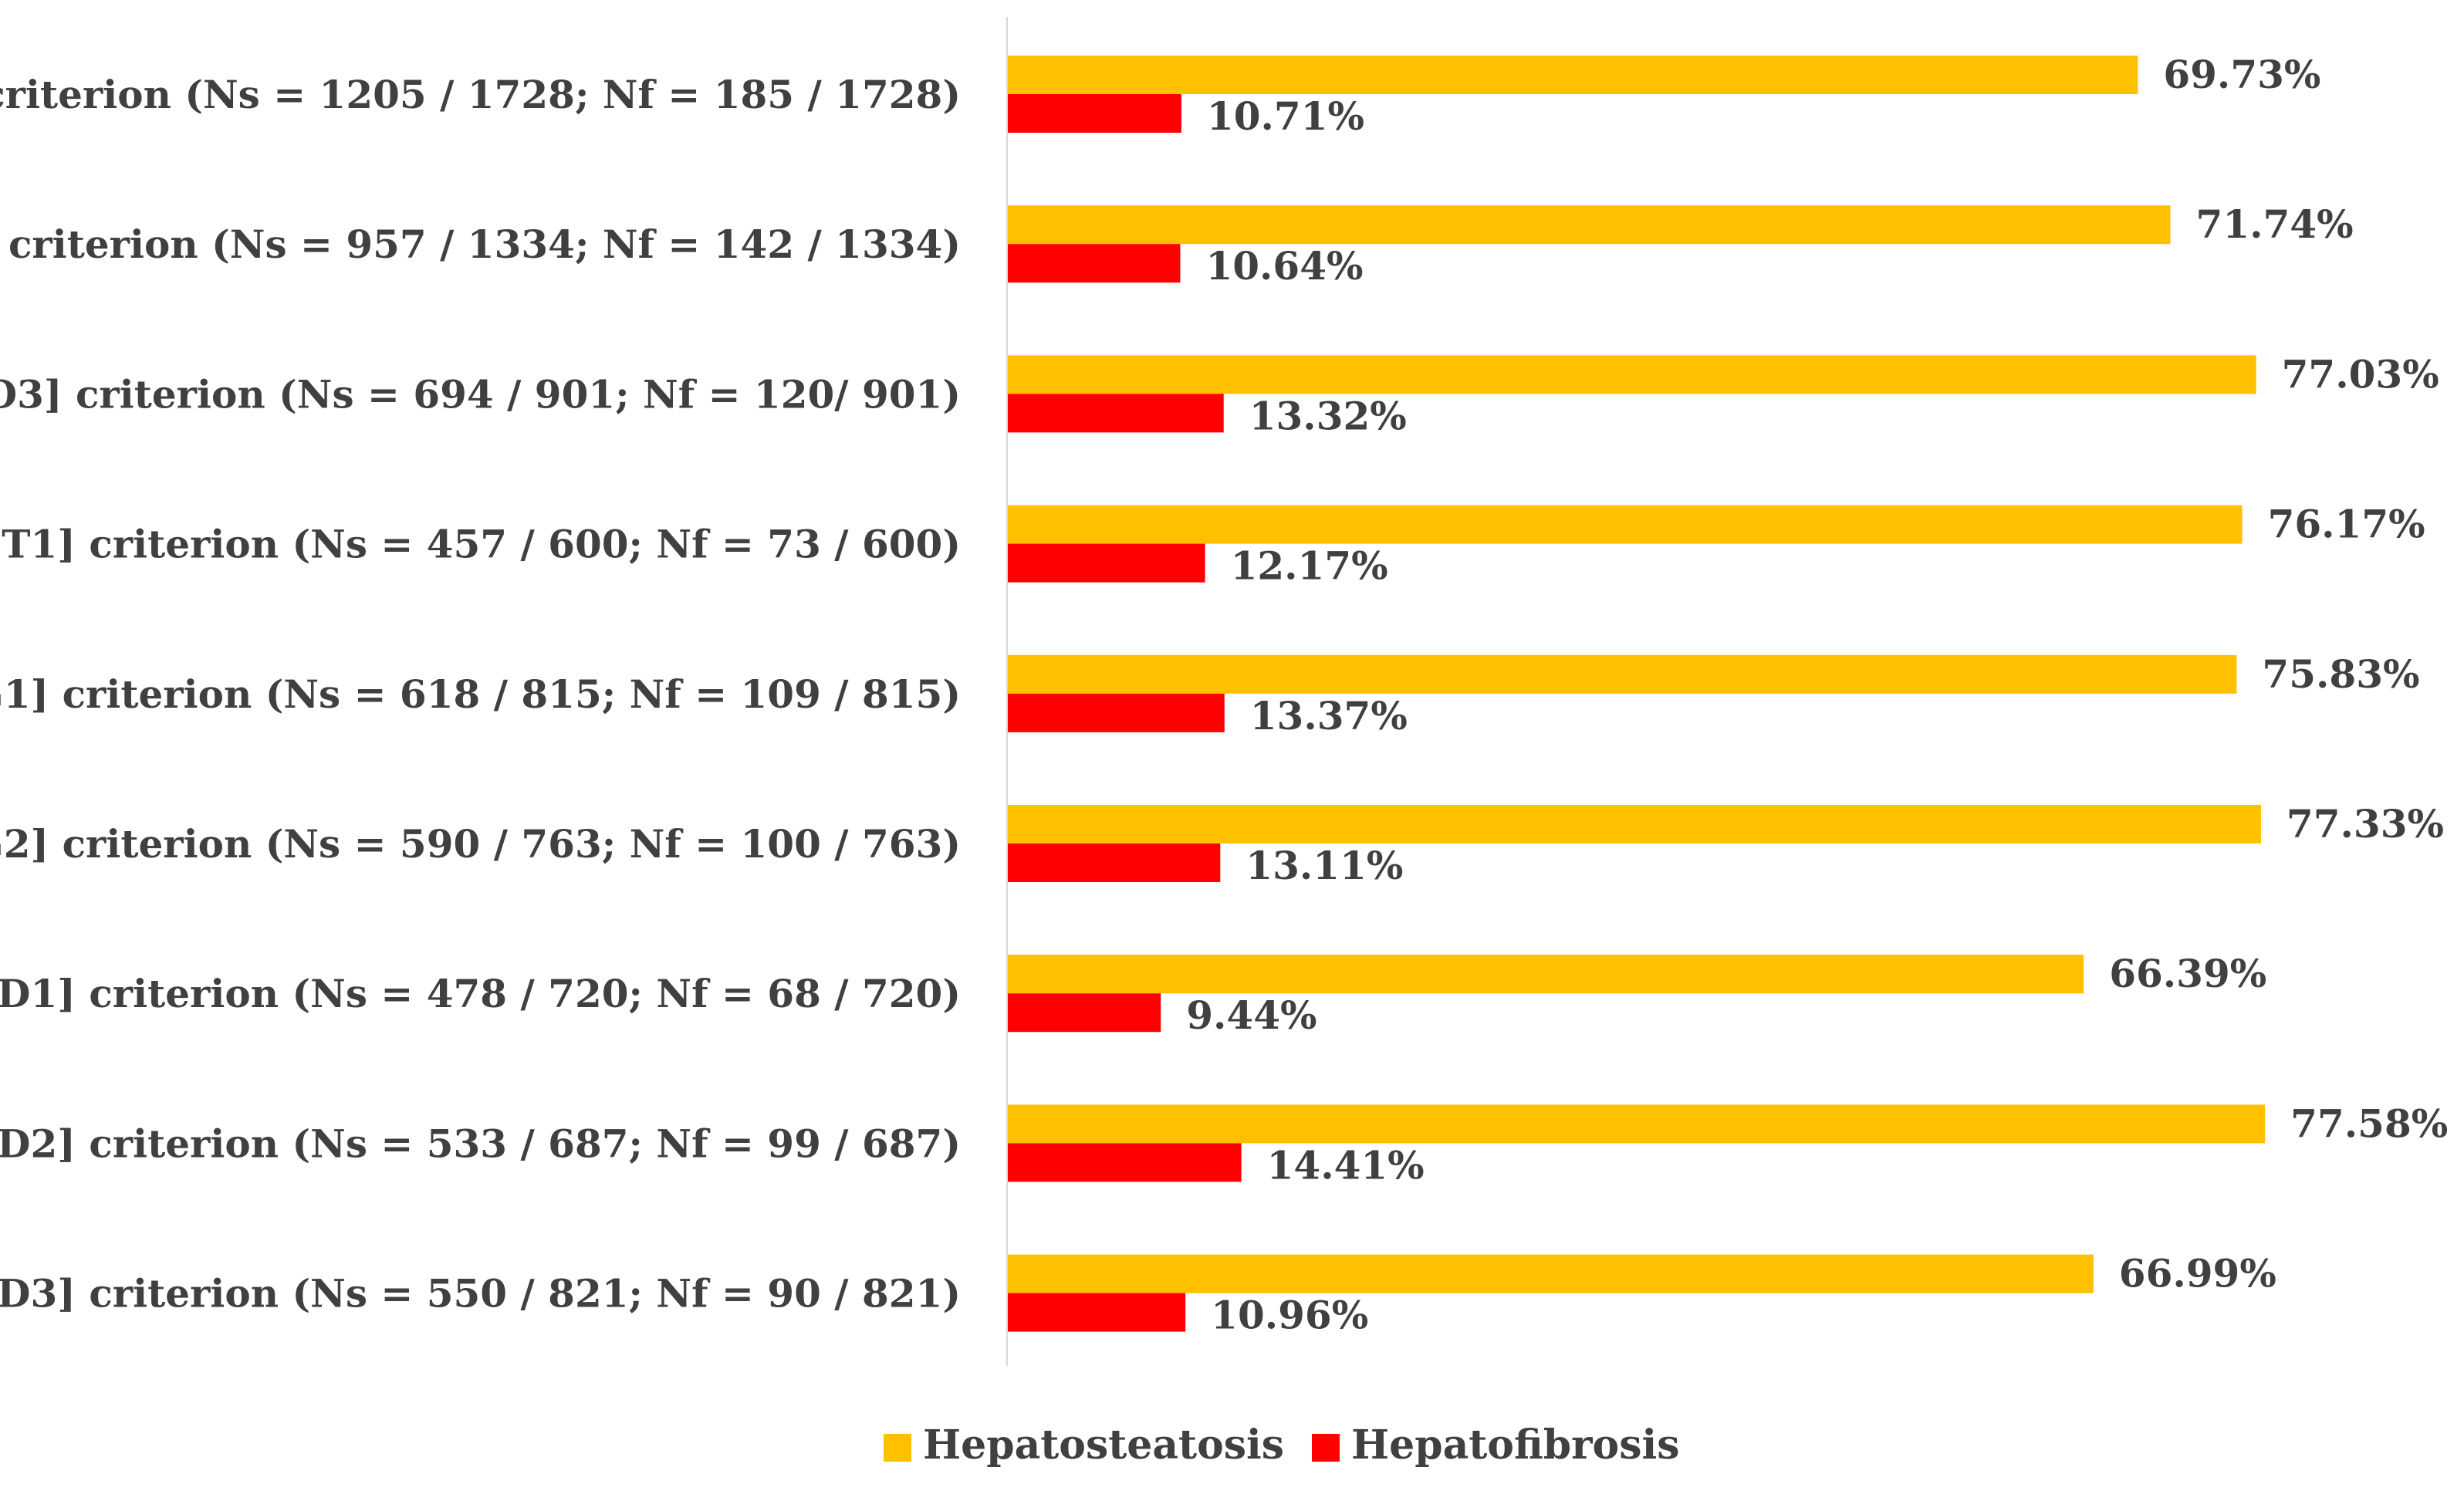 The width and height of the screenshot is (2464, 1501). I want to click on data-label-hepatofibrosis: 14.41%, so click(1346, 1165).